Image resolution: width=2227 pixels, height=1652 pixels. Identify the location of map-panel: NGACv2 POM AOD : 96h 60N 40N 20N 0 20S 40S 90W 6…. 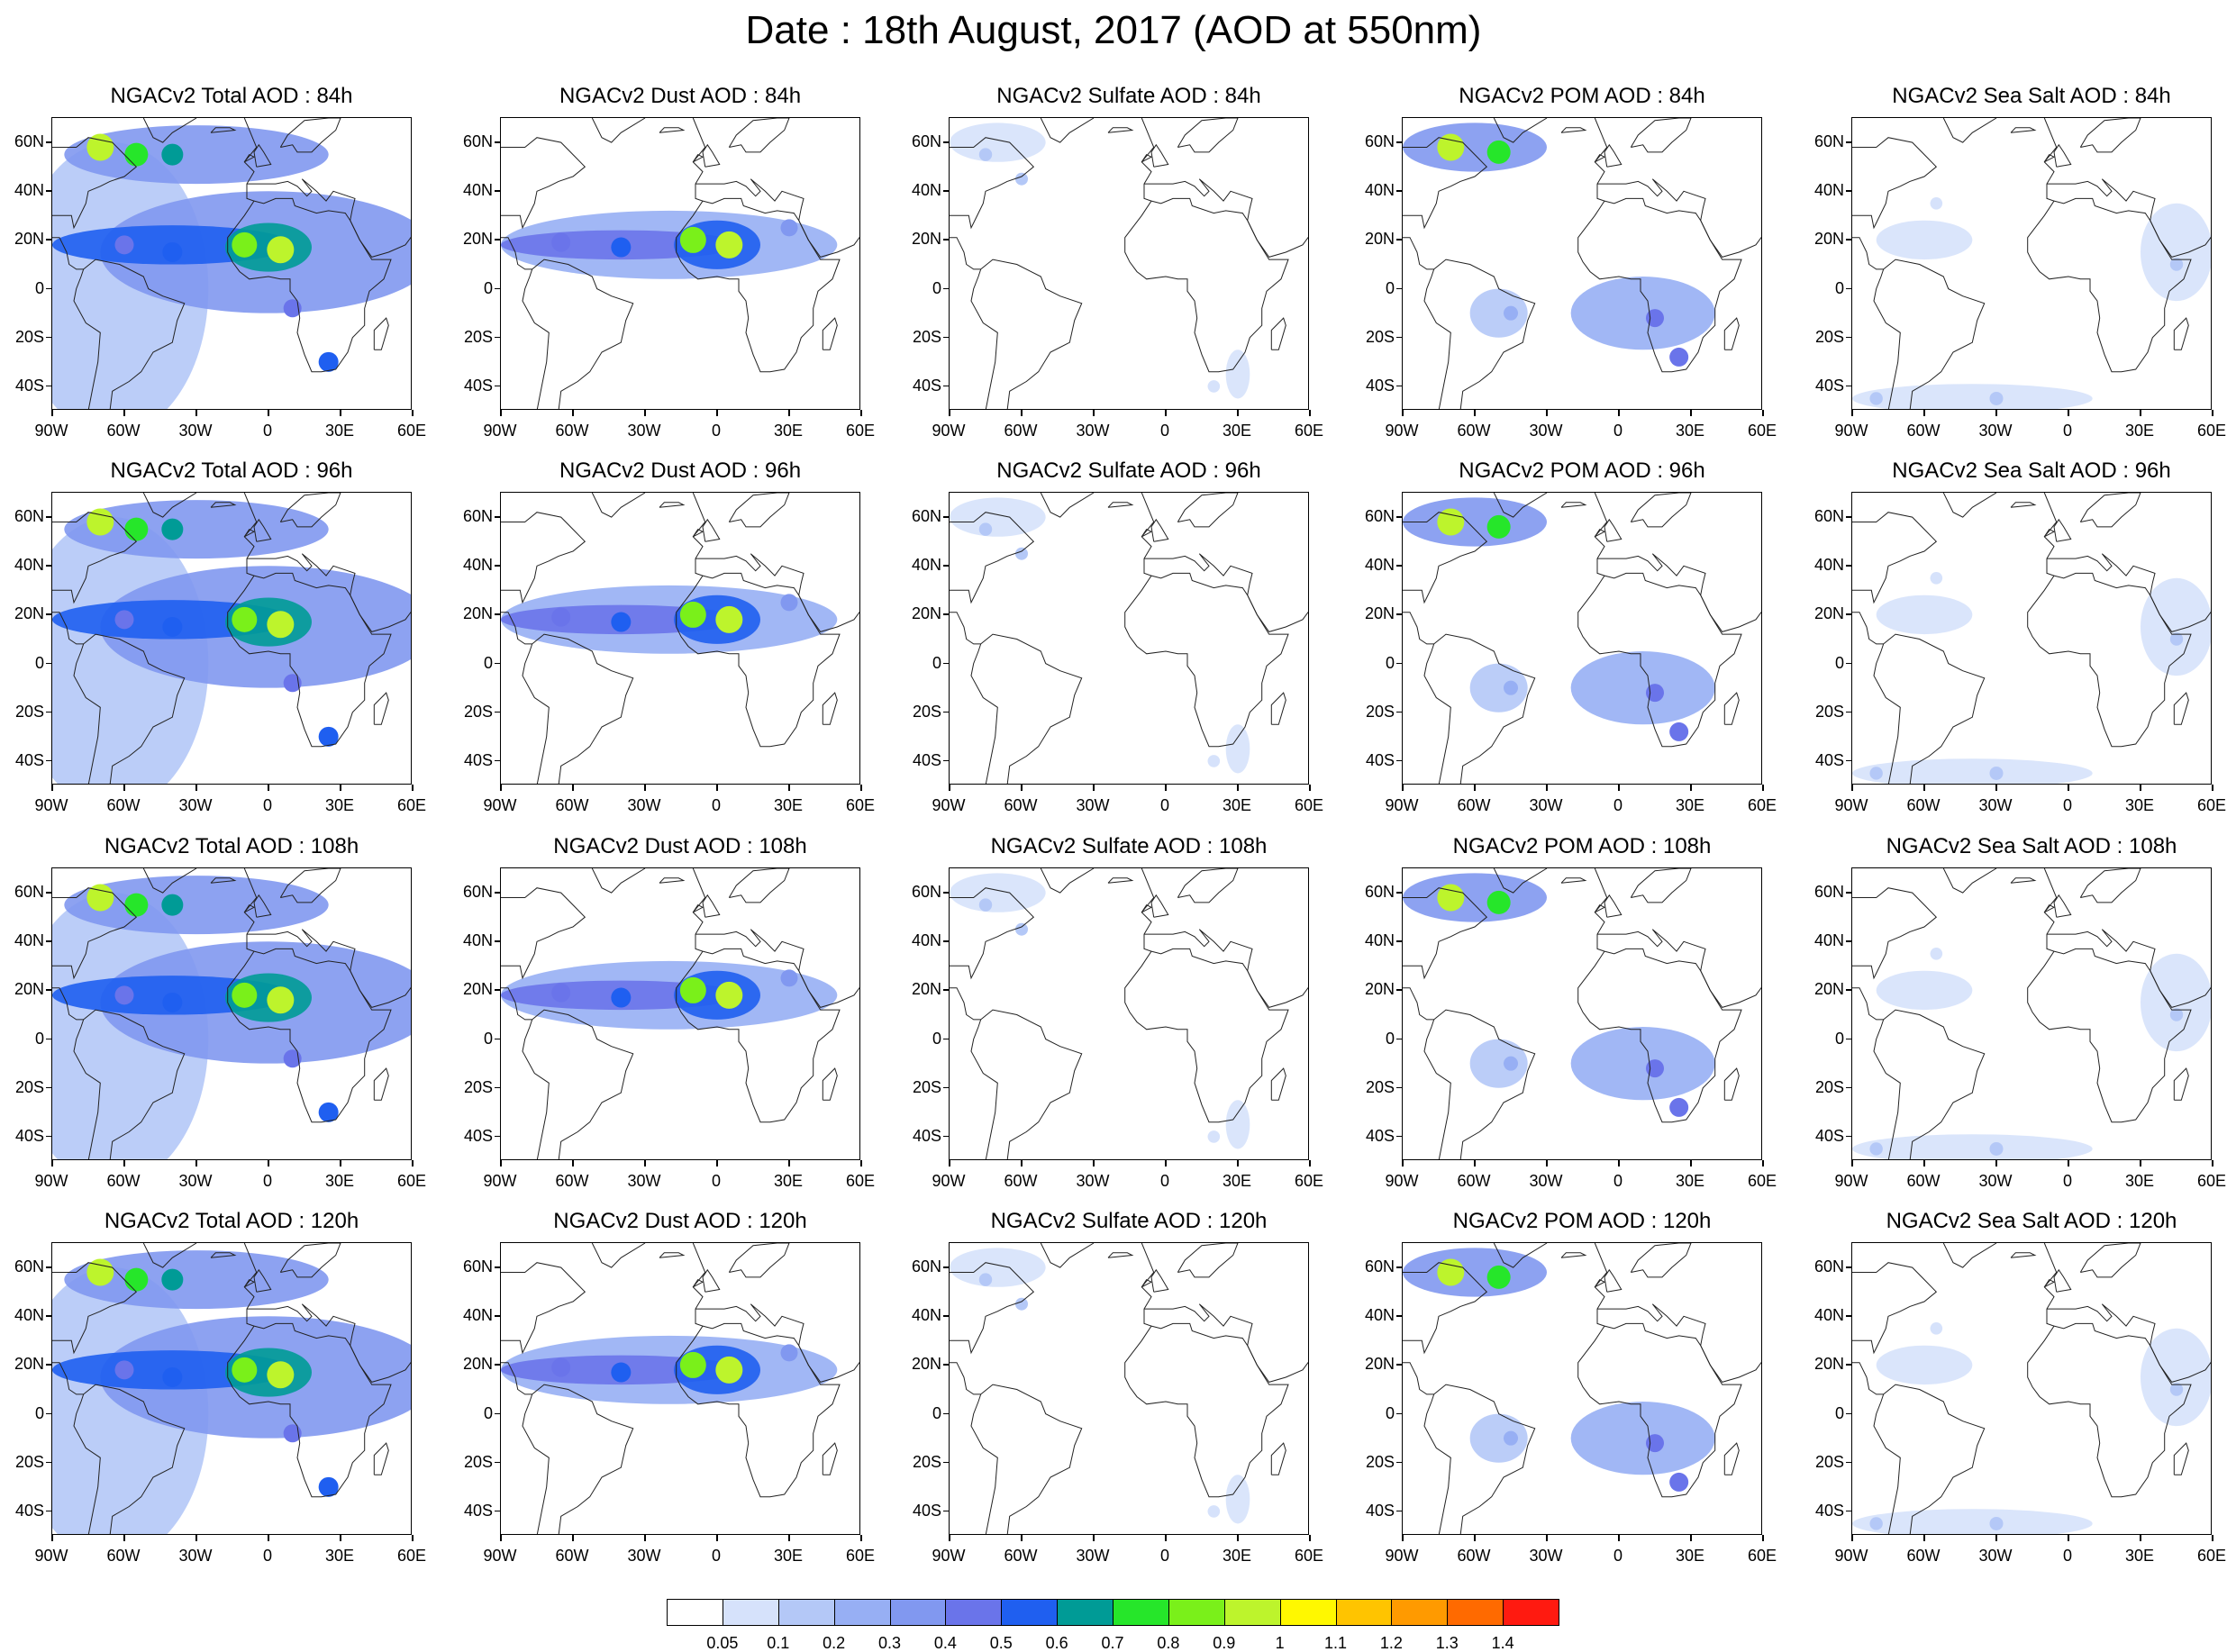
(1571, 640).